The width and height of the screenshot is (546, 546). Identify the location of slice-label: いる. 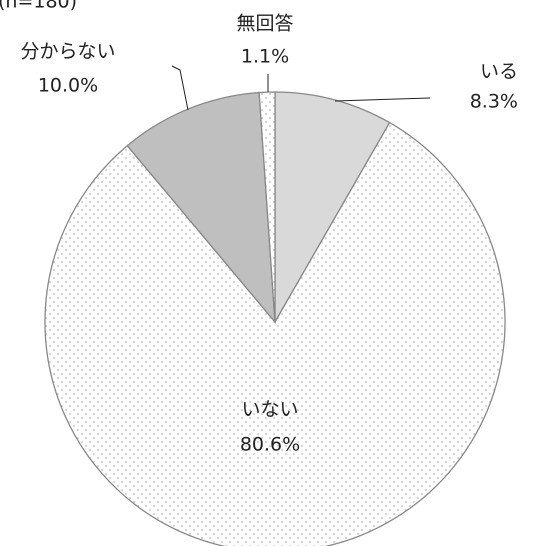
(499, 72).